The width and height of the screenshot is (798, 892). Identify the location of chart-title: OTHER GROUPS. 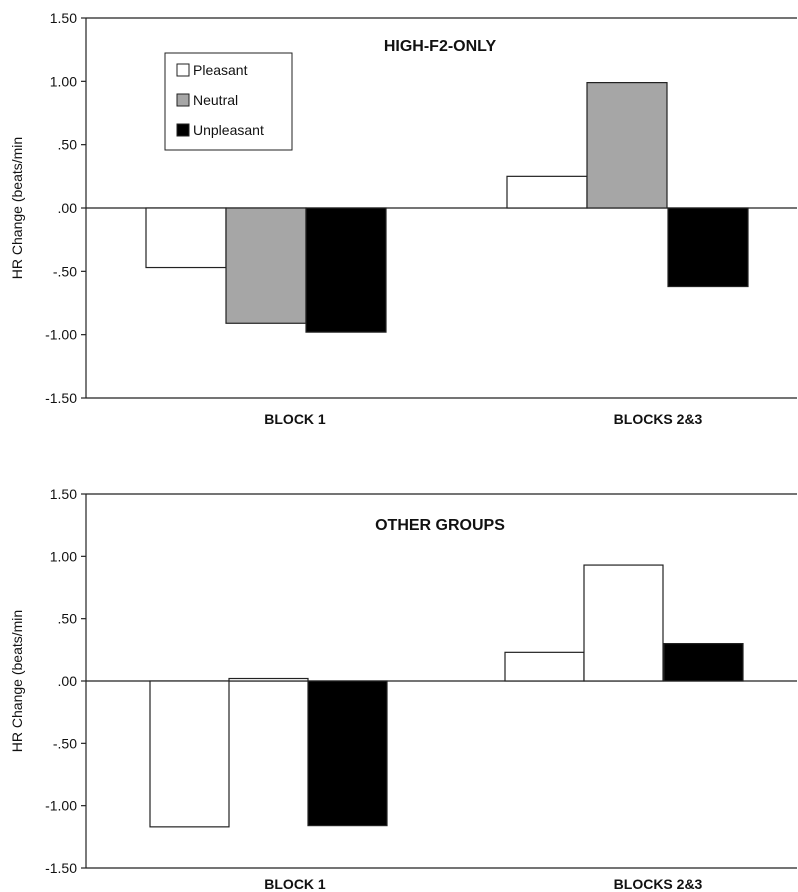
(440, 525).